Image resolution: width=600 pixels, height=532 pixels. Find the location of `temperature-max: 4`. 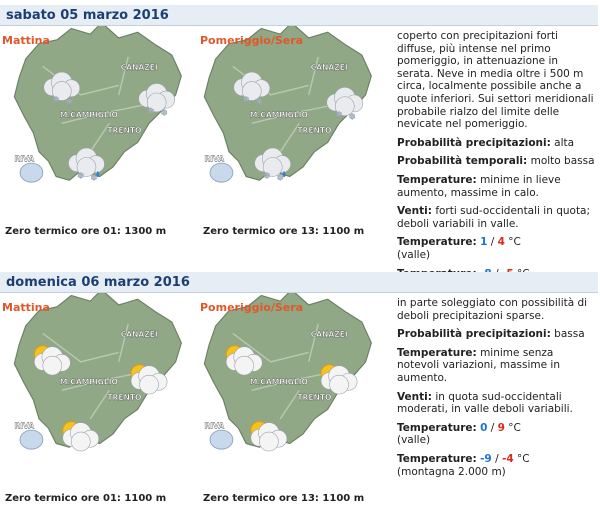

temperature-max: 4 is located at coordinates (501, 242).